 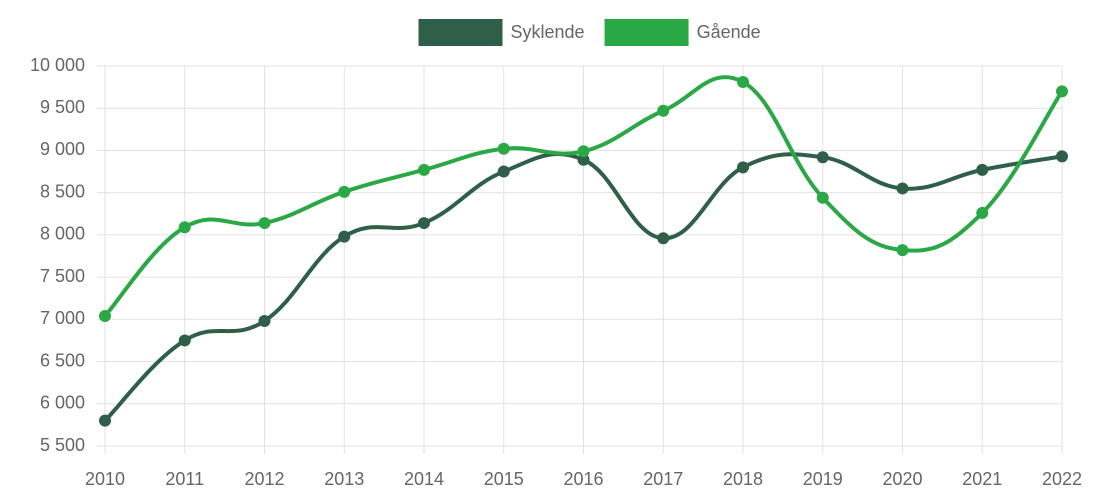 What do you see at coordinates (504, 479) in the screenshot?
I see `x-tick-label: 2015` at bounding box center [504, 479].